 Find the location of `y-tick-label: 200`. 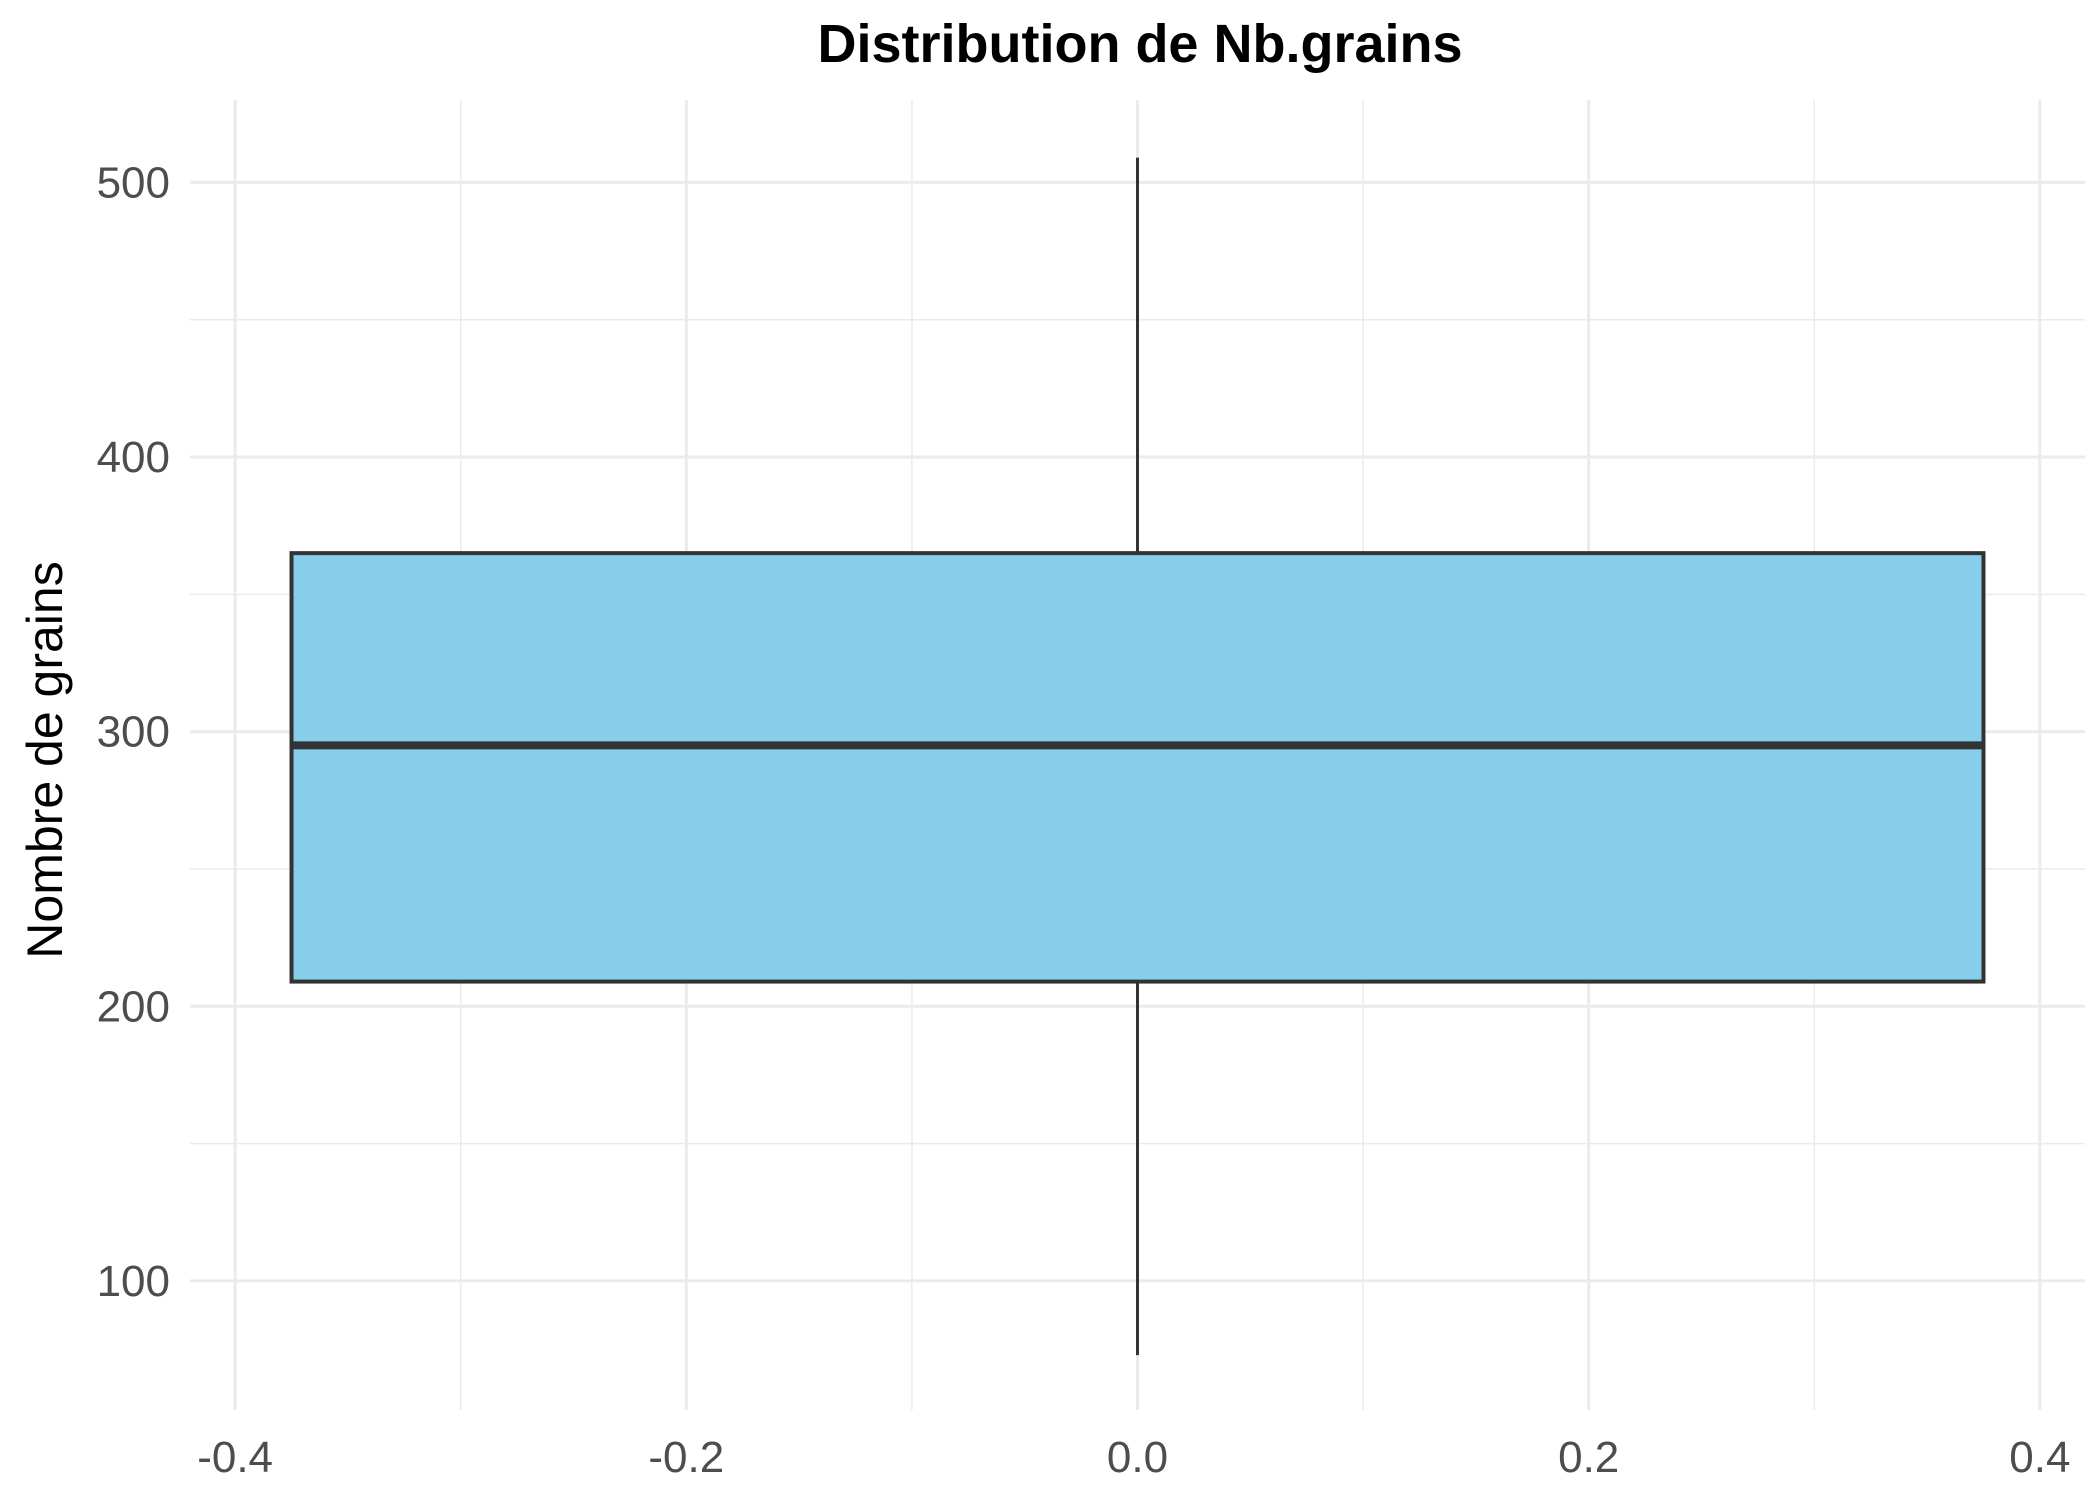

y-tick-label: 200 is located at coordinates (133, 1006).